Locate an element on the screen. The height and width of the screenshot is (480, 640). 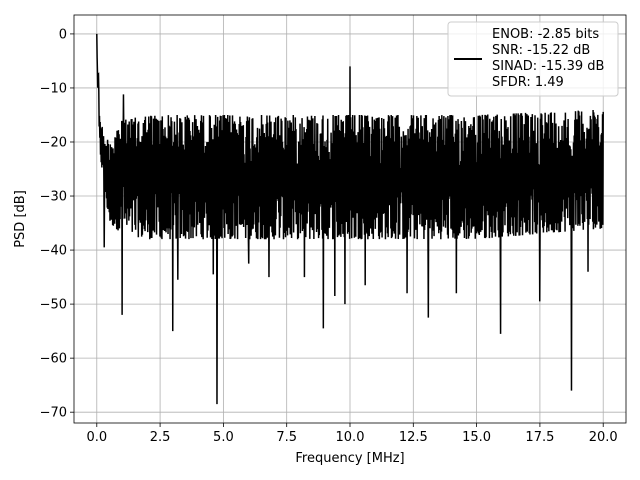
legend-entry-line: SFDR: 1.49 is located at coordinates (528, 82).